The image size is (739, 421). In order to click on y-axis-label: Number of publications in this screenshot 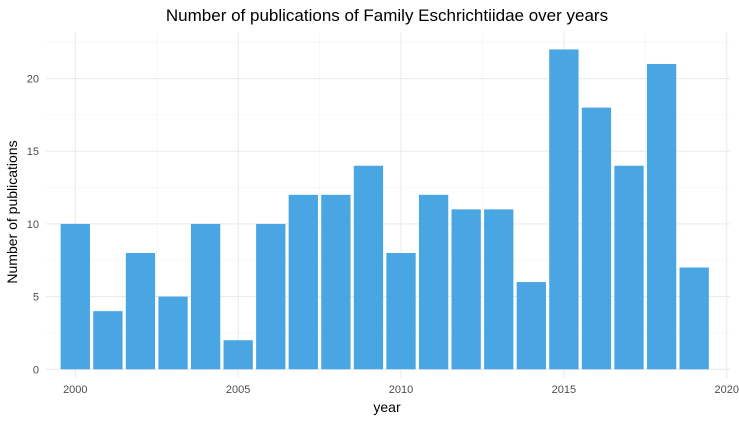, I will do `click(12, 211)`.